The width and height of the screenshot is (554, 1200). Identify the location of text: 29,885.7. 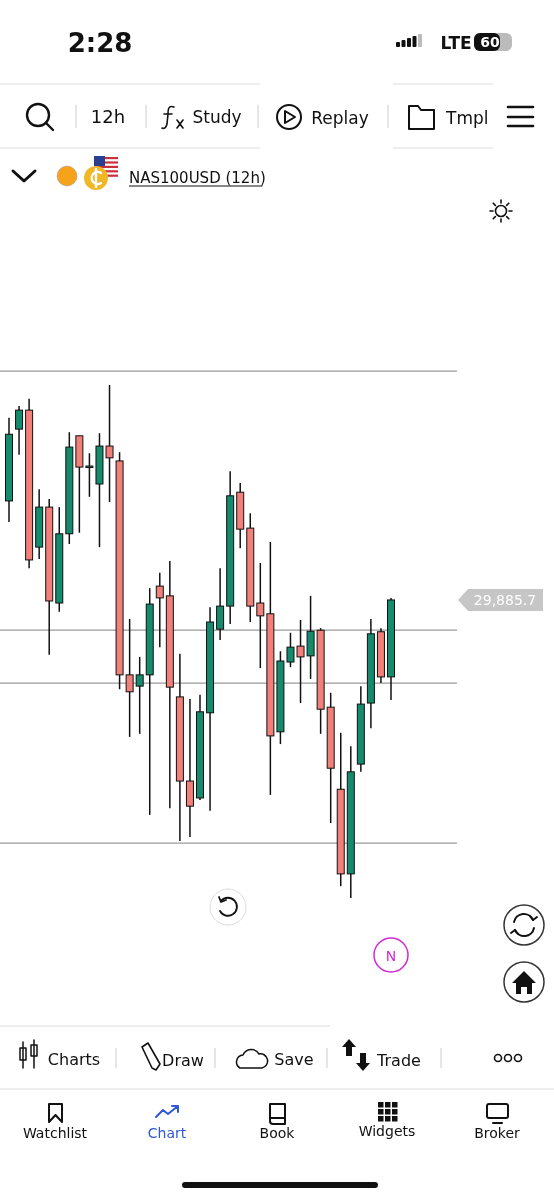
(505, 599).